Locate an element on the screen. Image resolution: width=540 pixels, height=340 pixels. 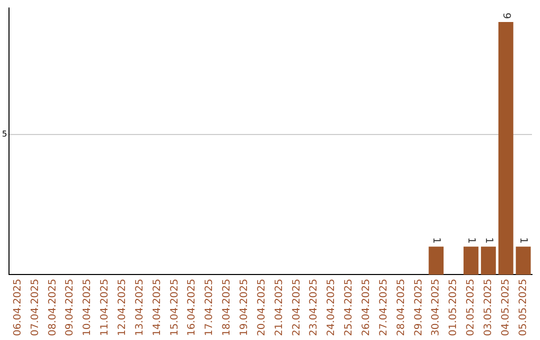
x-tick-label: 21.04.2025 is located at coordinates (279, 307).